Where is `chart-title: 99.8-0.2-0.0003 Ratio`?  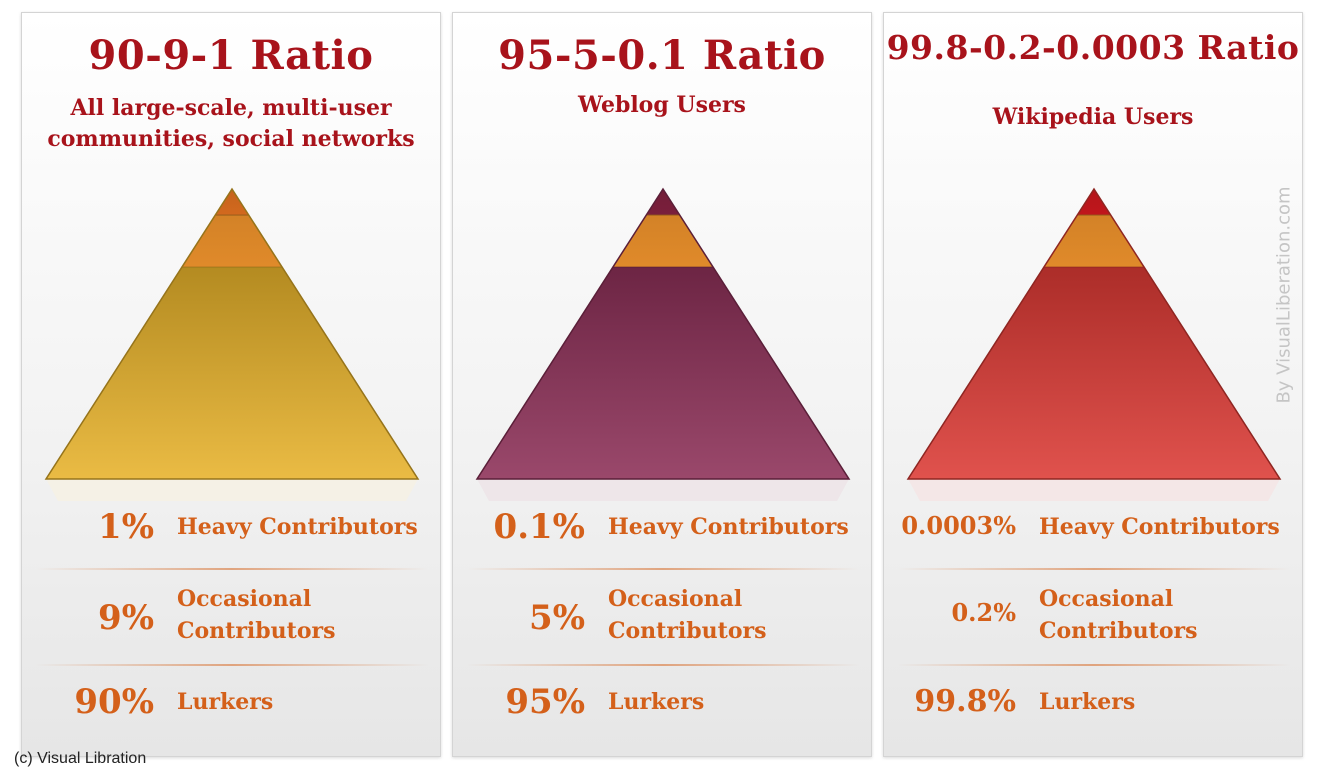
chart-title: 99.8-0.2-0.0003 Ratio is located at coordinates (1093, 47).